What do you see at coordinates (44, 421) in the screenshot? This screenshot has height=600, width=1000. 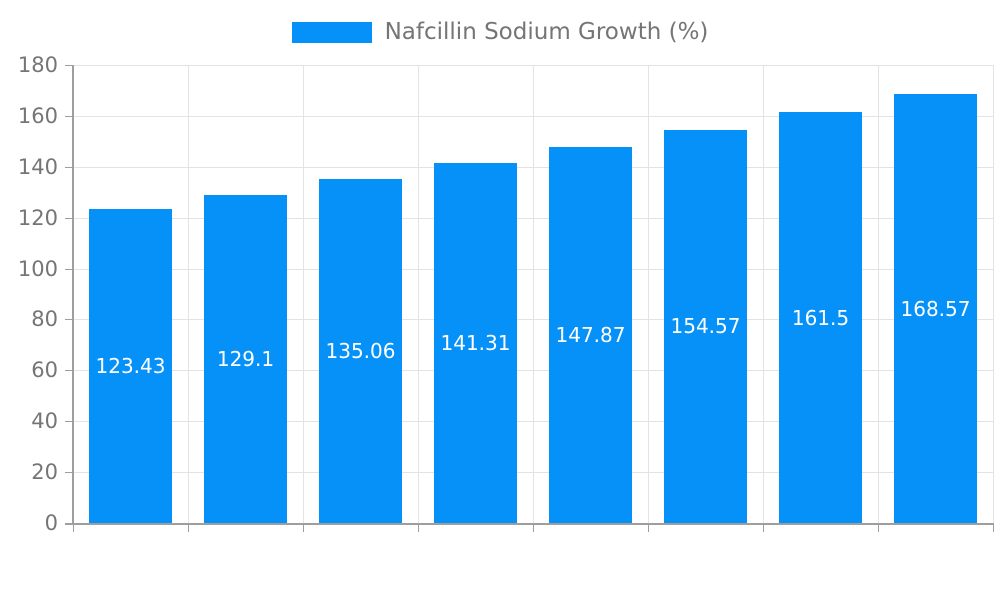 I see `y-axis-label: 40` at bounding box center [44, 421].